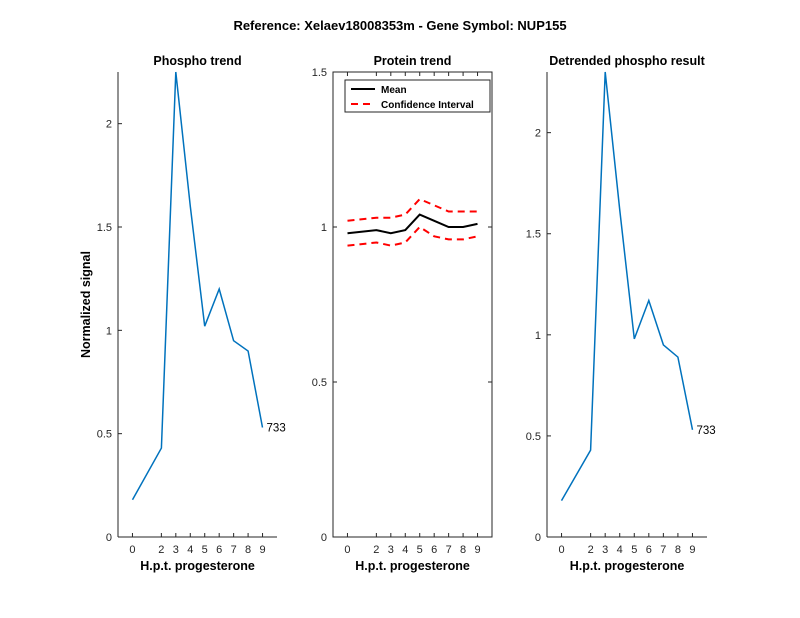  What do you see at coordinates (413, 61) in the screenshot?
I see `axes-title: Protein trend` at bounding box center [413, 61].